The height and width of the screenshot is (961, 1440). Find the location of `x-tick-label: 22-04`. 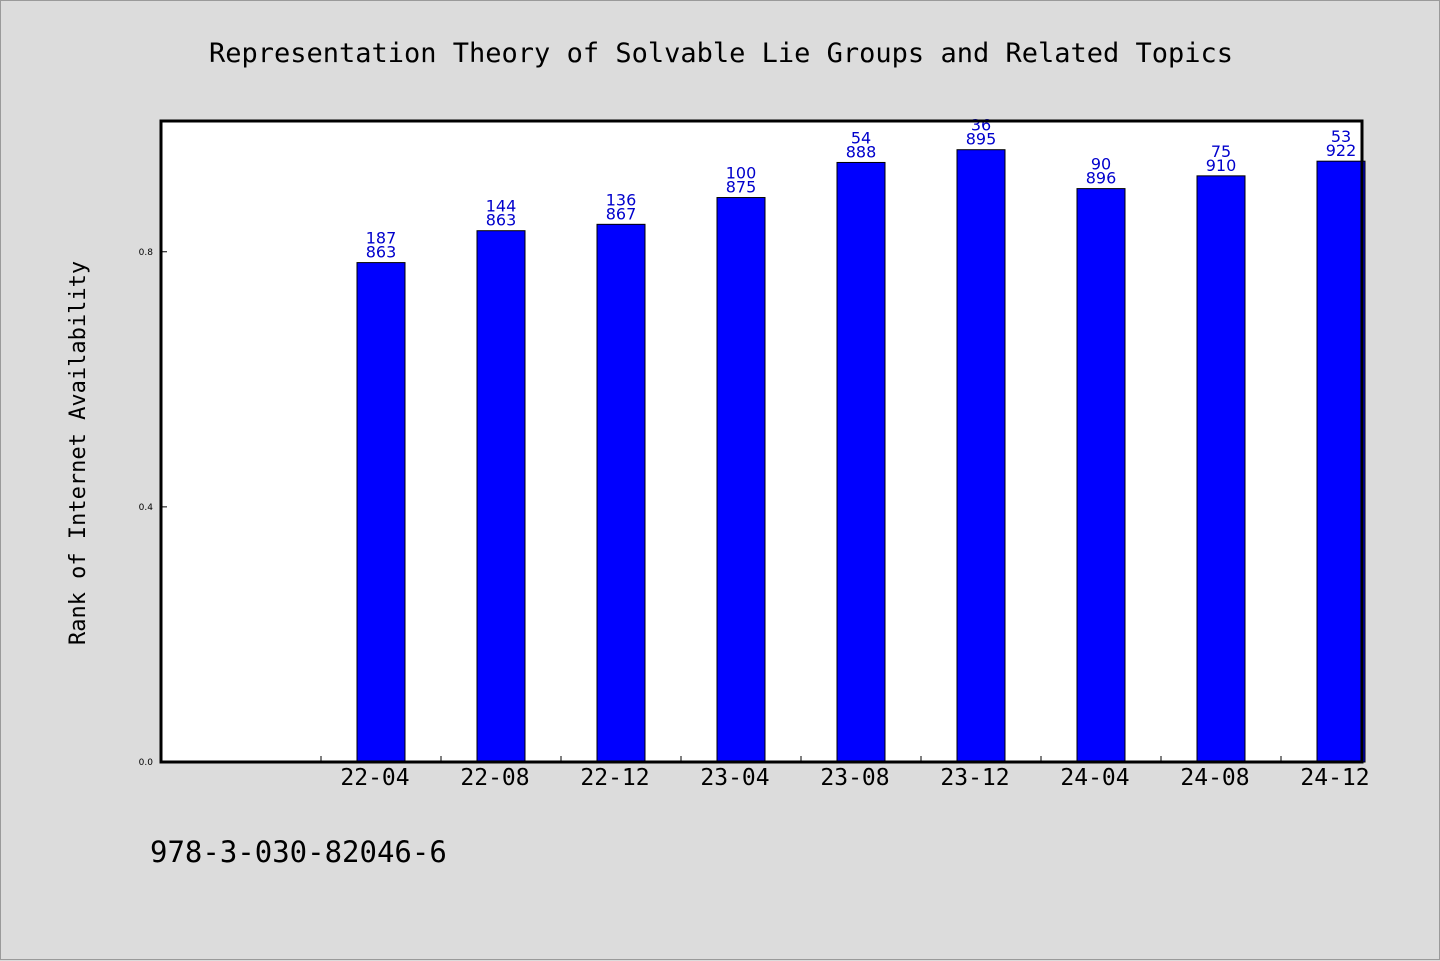

x-tick-label: 22-04 is located at coordinates (374, 778).